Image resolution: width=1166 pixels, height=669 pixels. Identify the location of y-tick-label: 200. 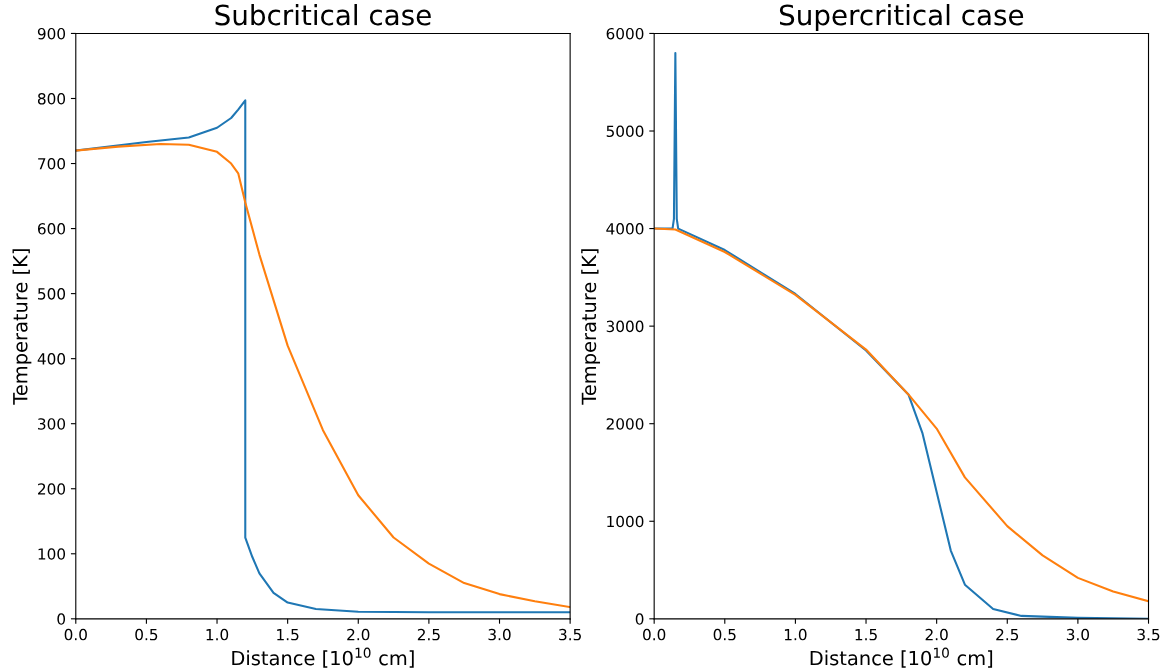
(52, 489).